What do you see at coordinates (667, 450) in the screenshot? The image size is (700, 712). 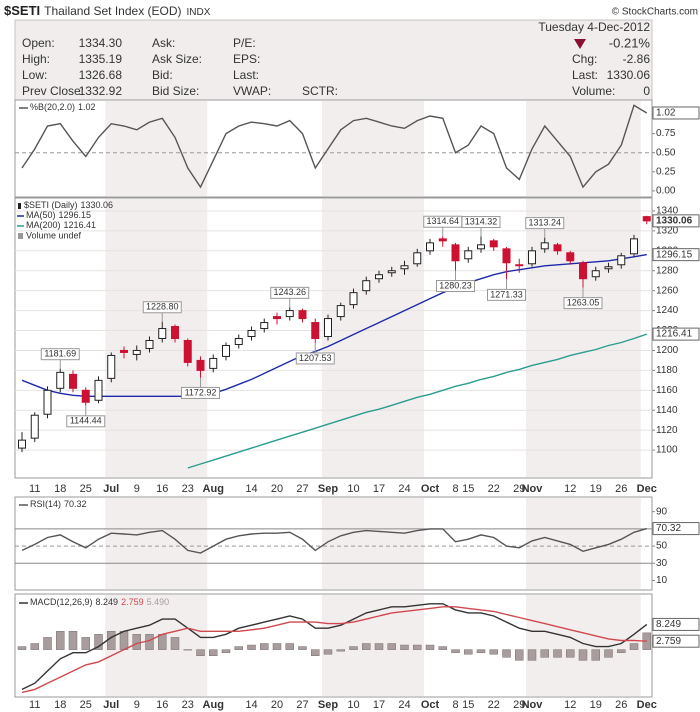 I see `y-tick-label: 1100` at bounding box center [667, 450].